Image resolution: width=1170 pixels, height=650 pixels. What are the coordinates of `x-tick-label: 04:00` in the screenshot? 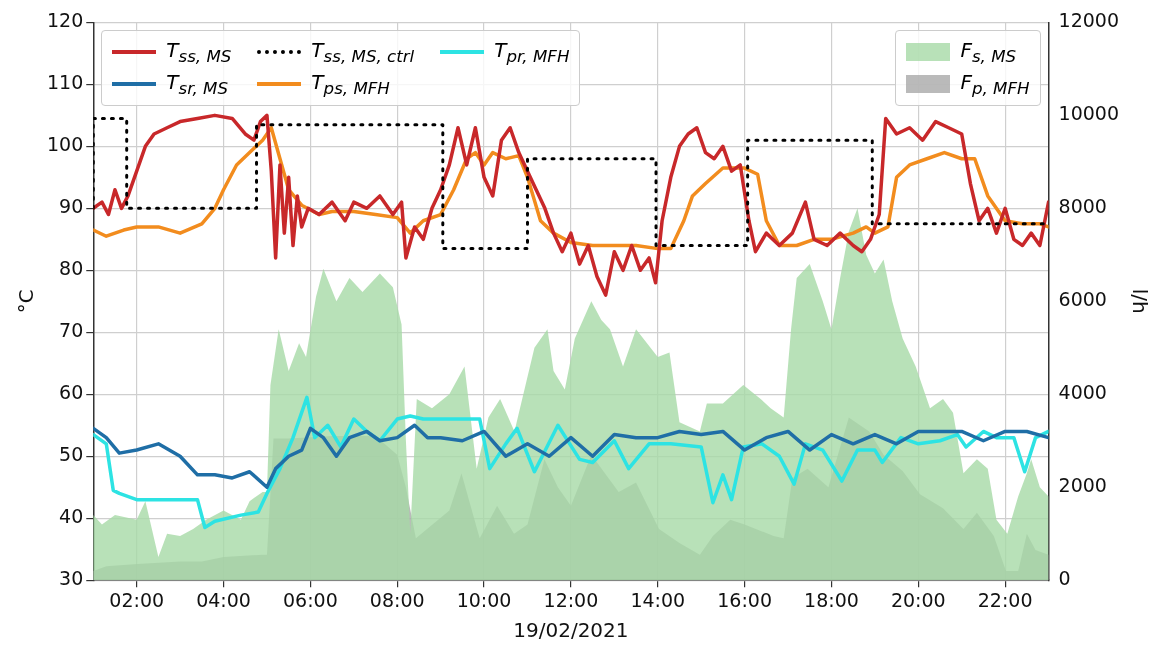 It's located at (223, 599).